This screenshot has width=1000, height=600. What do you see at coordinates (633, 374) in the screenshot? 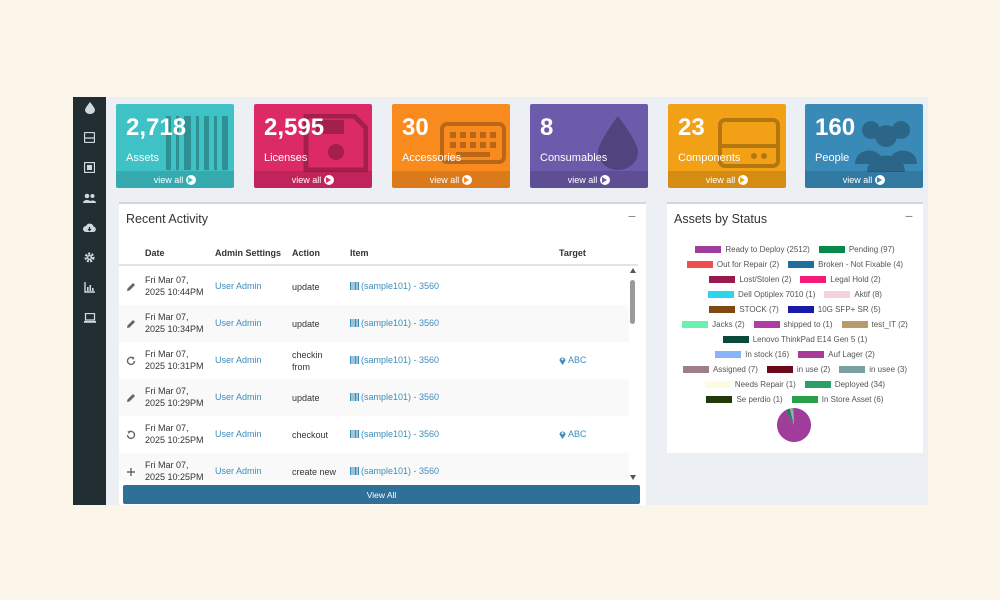
I see `activity-scrollbar` at bounding box center [633, 374].